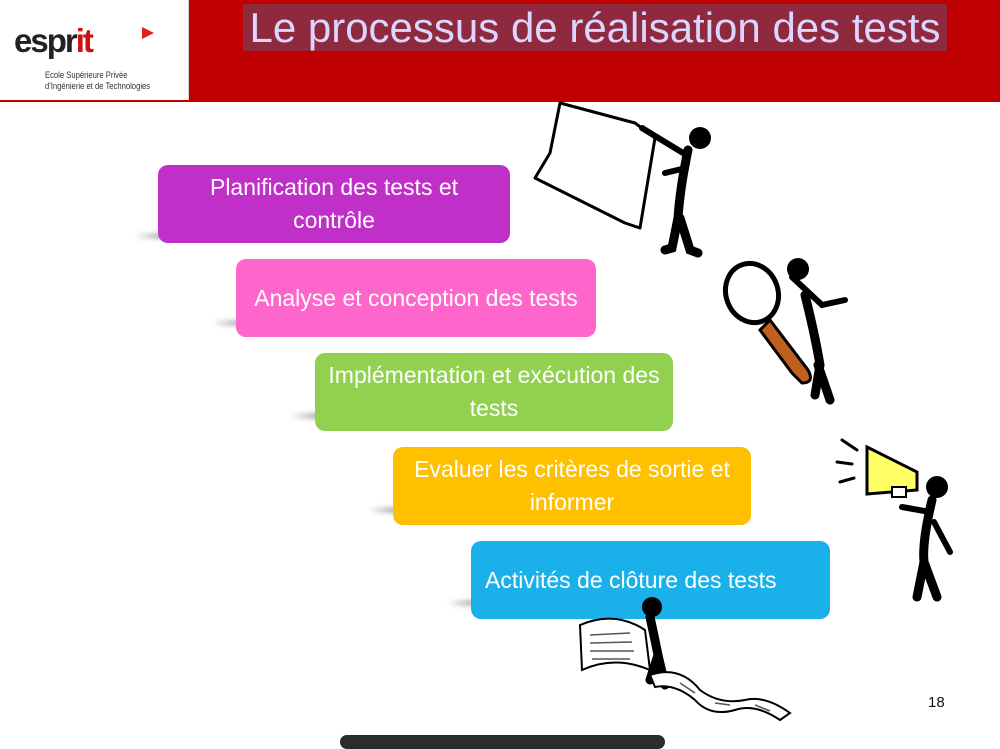  Describe the element at coordinates (894, 520) in the screenshot. I see `figure-with-megaphone-icon` at that location.